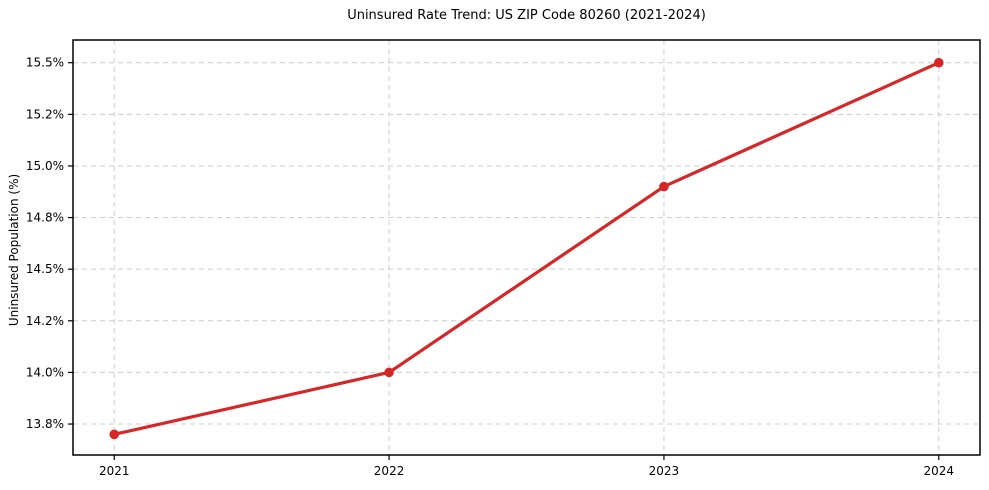 Image resolution: width=989 pixels, height=490 pixels. Describe the element at coordinates (938, 471) in the screenshot. I see `x-tick-label: 2024` at that location.